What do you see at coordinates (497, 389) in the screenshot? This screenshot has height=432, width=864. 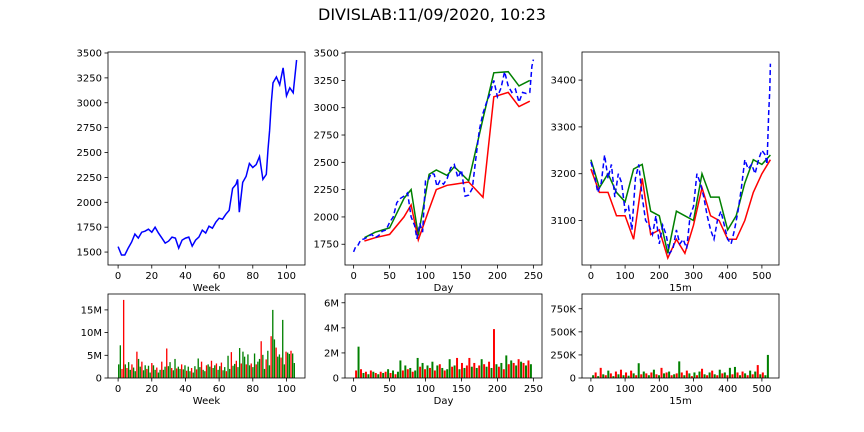 I see `volume-day-xtick-label: 200` at bounding box center [497, 389].